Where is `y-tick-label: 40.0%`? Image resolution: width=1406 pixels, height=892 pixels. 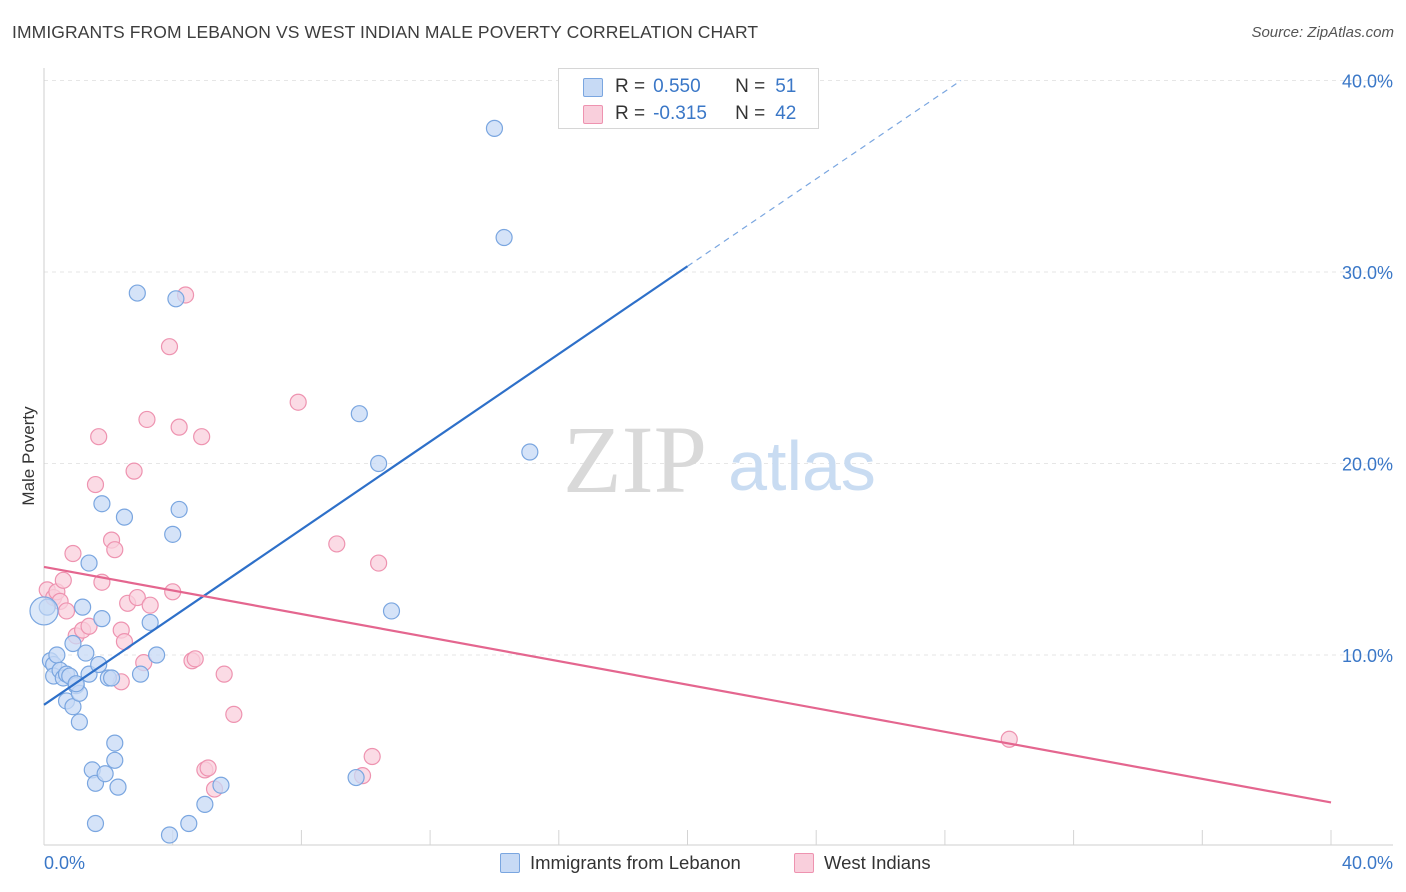 y-tick-label: 40.0% is located at coordinates (1367, 82).